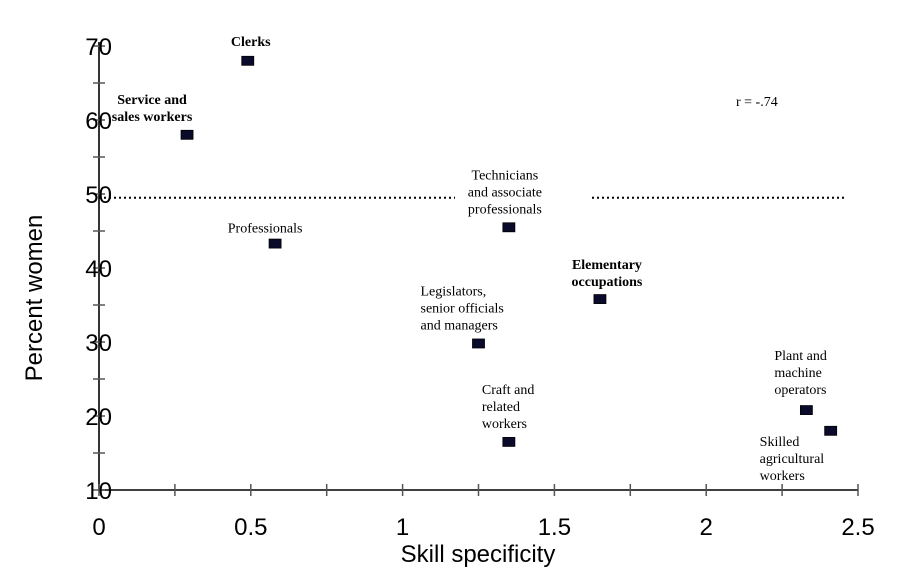 This screenshot has height=579, width=903. I want to click on point-label-line: machine, so click(797, 373).